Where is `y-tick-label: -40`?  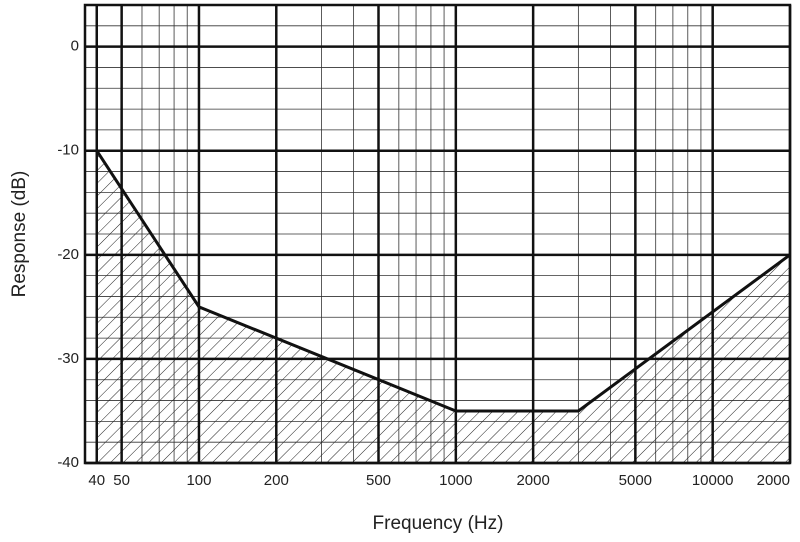
y-tick-label: -40 is located at coordinates (68, 462).